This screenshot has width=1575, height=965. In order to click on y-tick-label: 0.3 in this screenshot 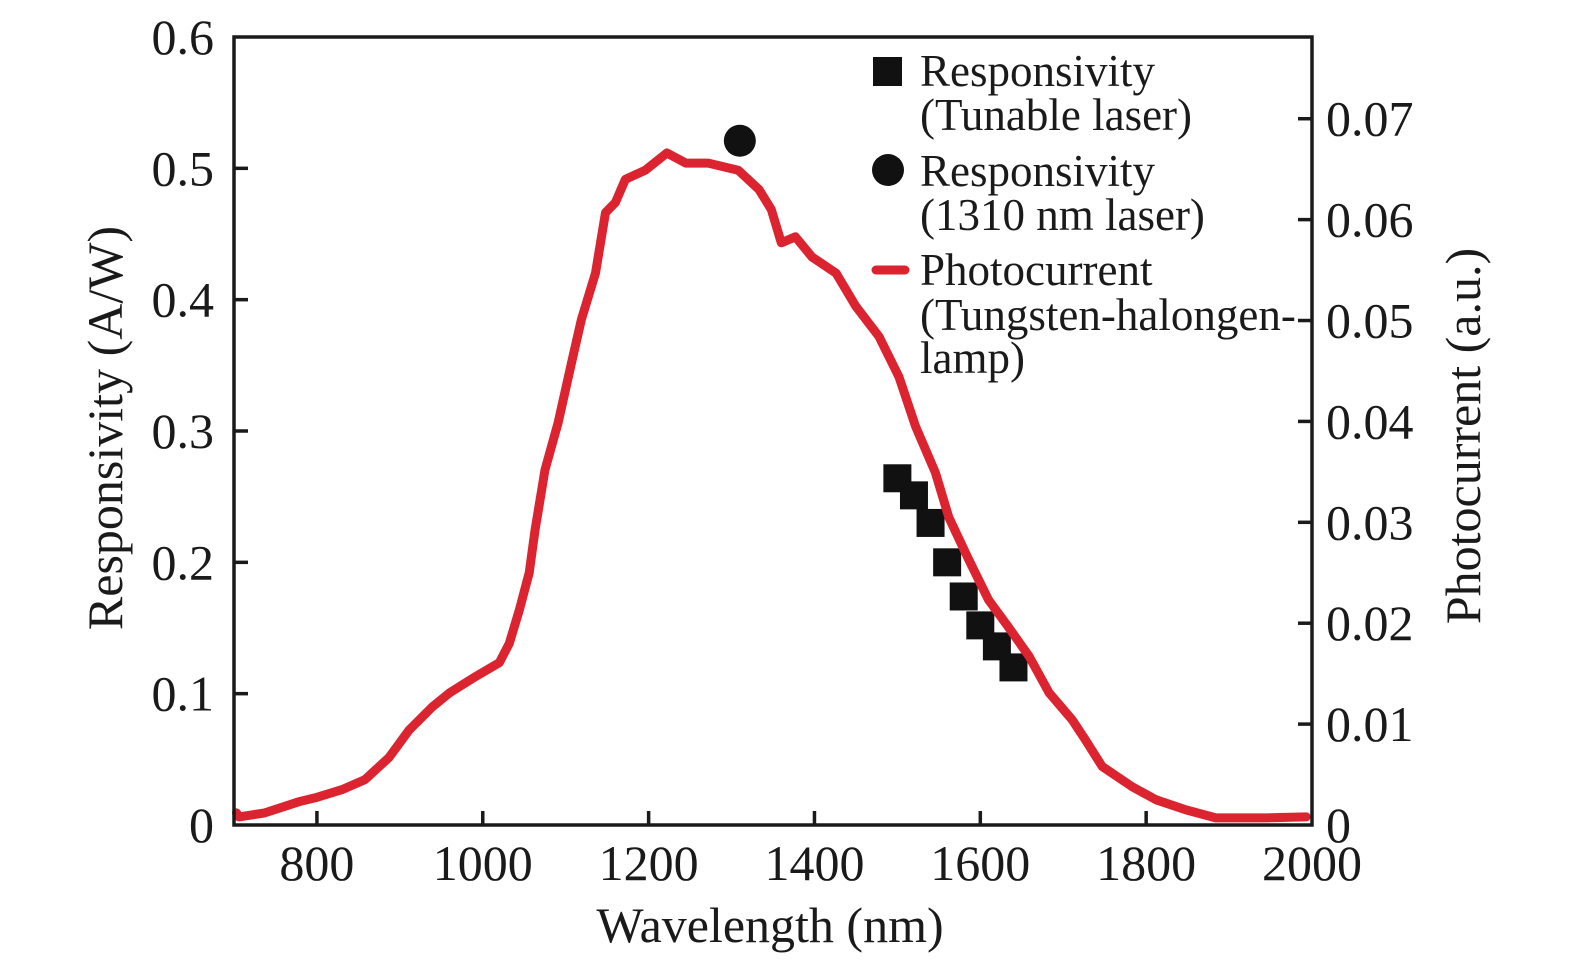, I will do `click(183, 431)`.